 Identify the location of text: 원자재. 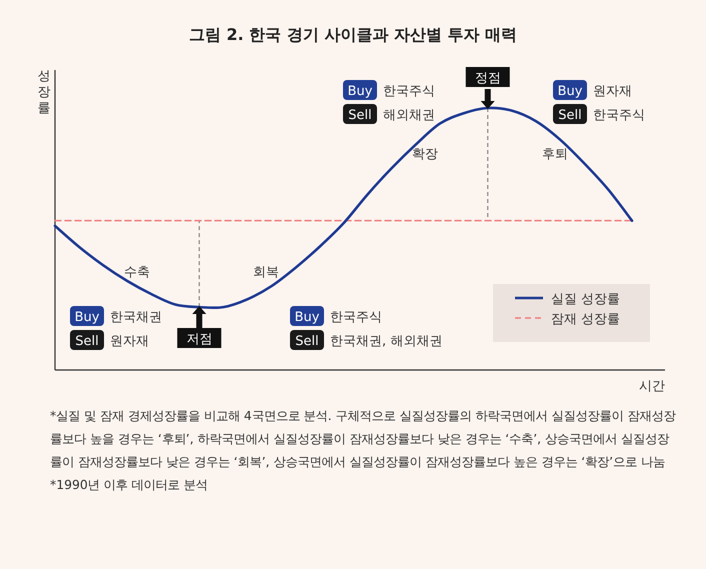
(612, 91).